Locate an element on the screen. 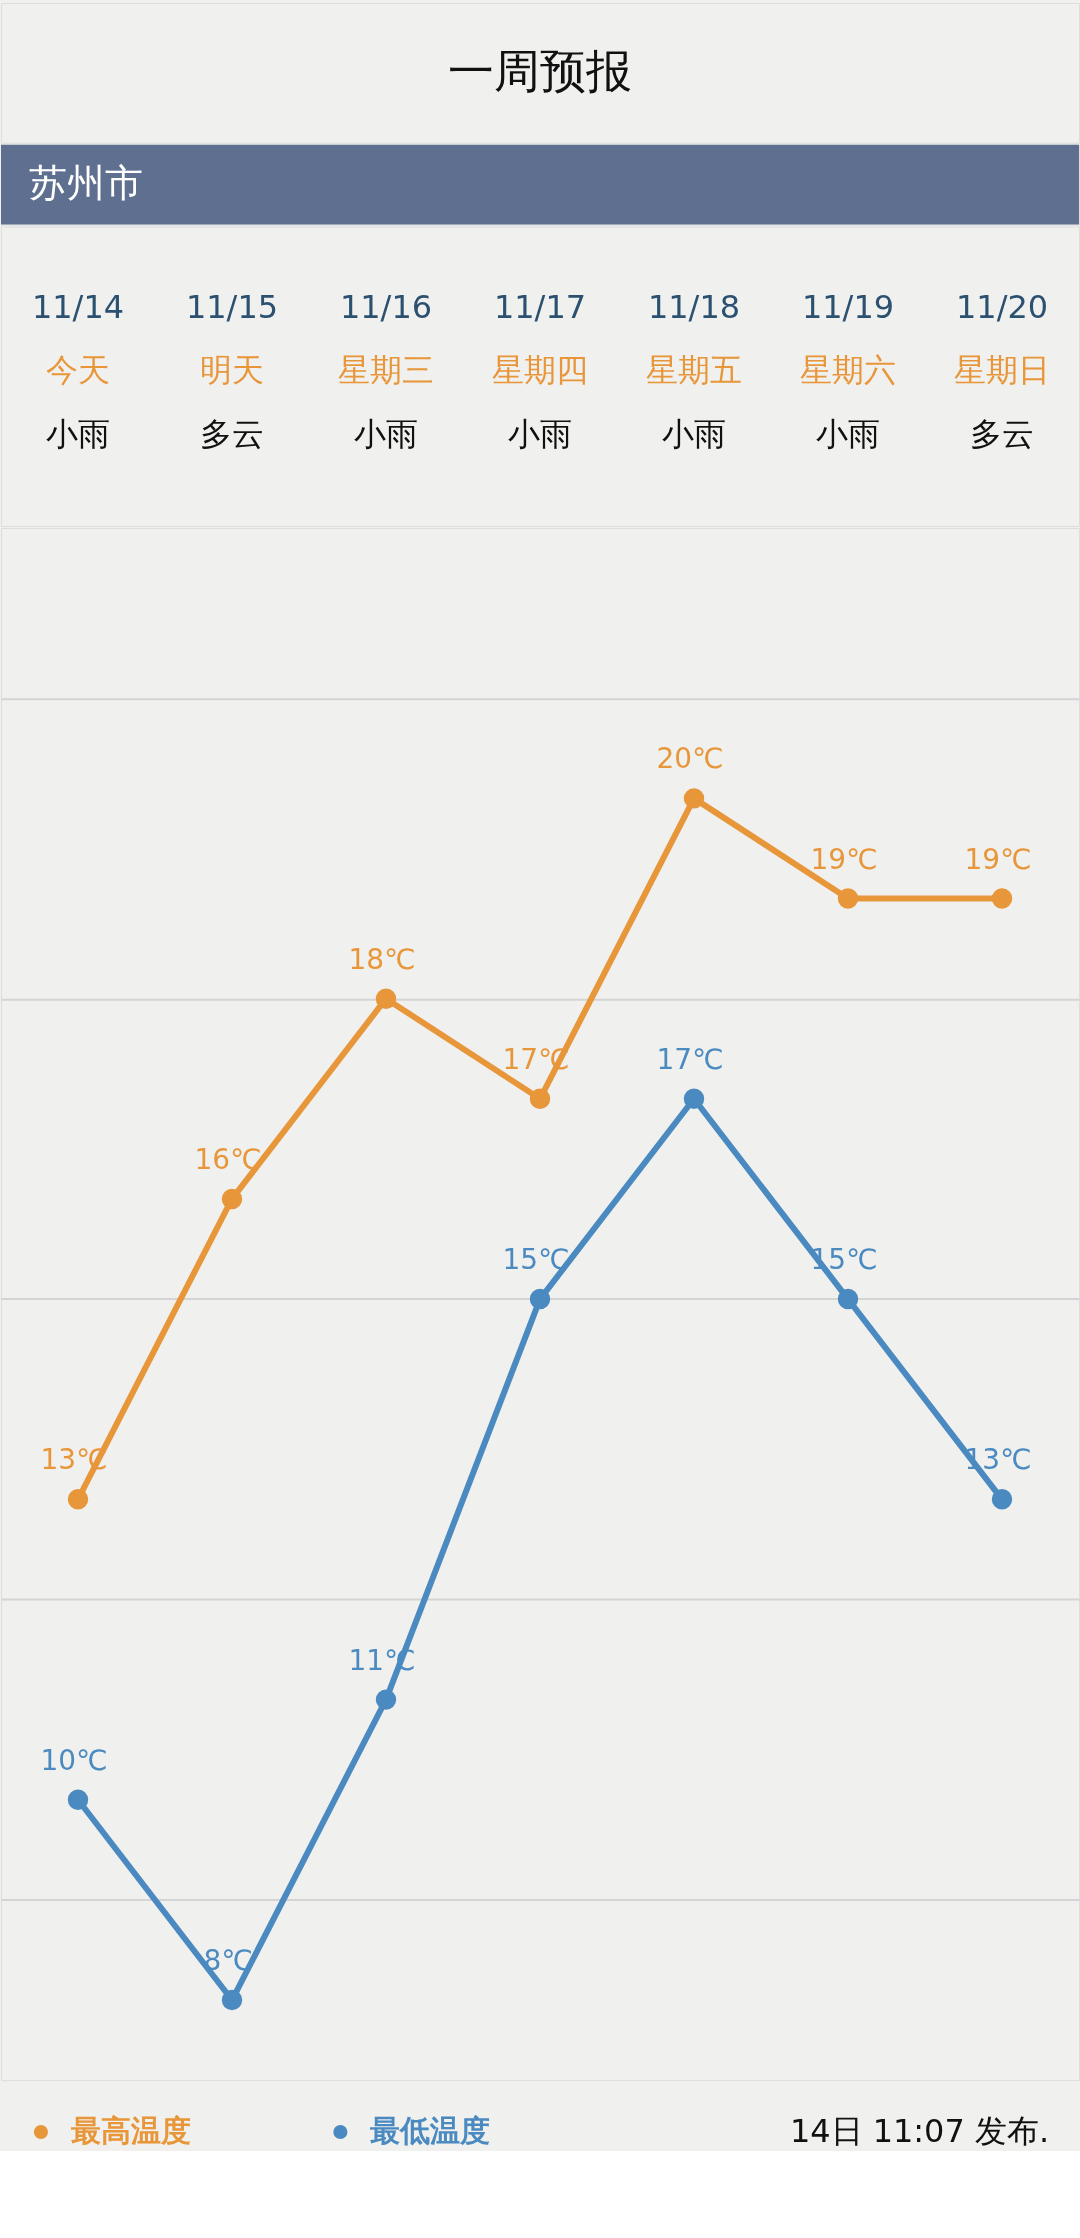  x-tick-label: 11/14 is located at coordinates (78, 307).